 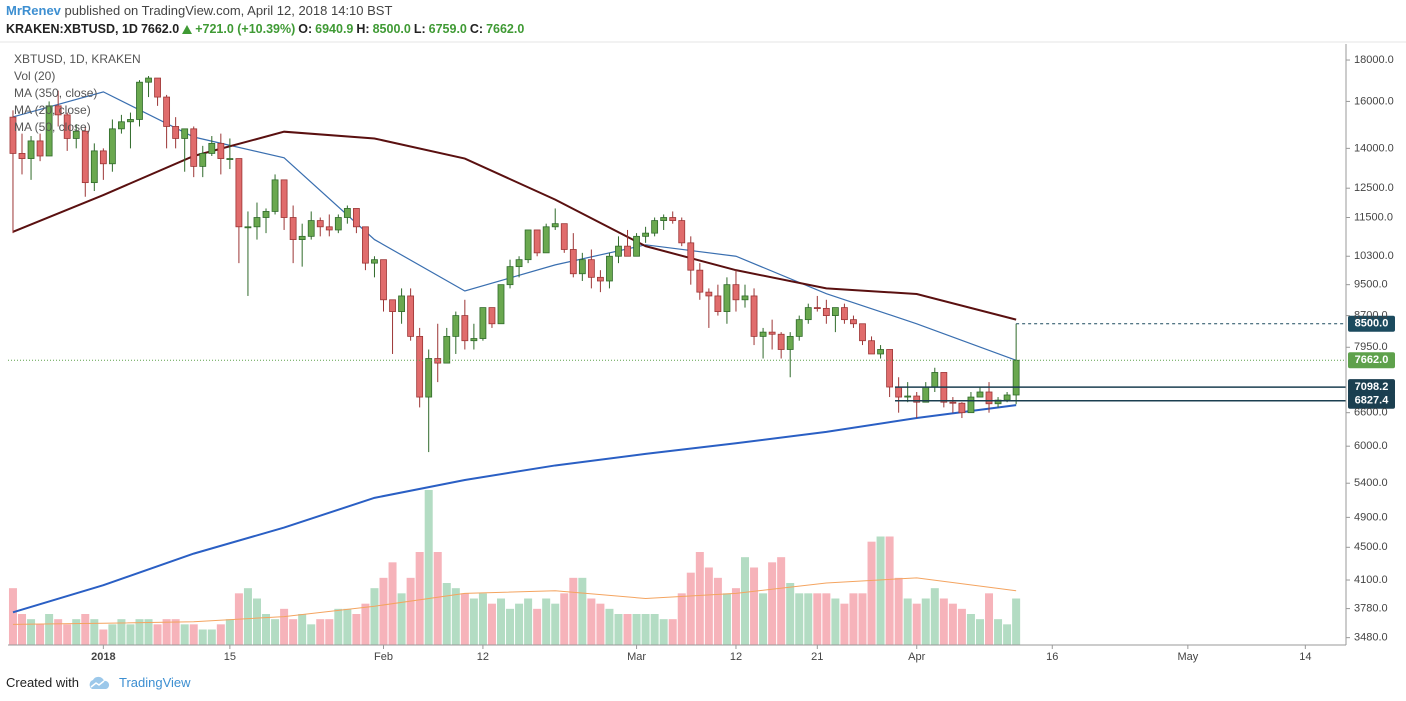 What do you see at coordinates (1372, 401) in the screenshot?
I see `level-label: 6827.4` at bounding box center [1372, 401].